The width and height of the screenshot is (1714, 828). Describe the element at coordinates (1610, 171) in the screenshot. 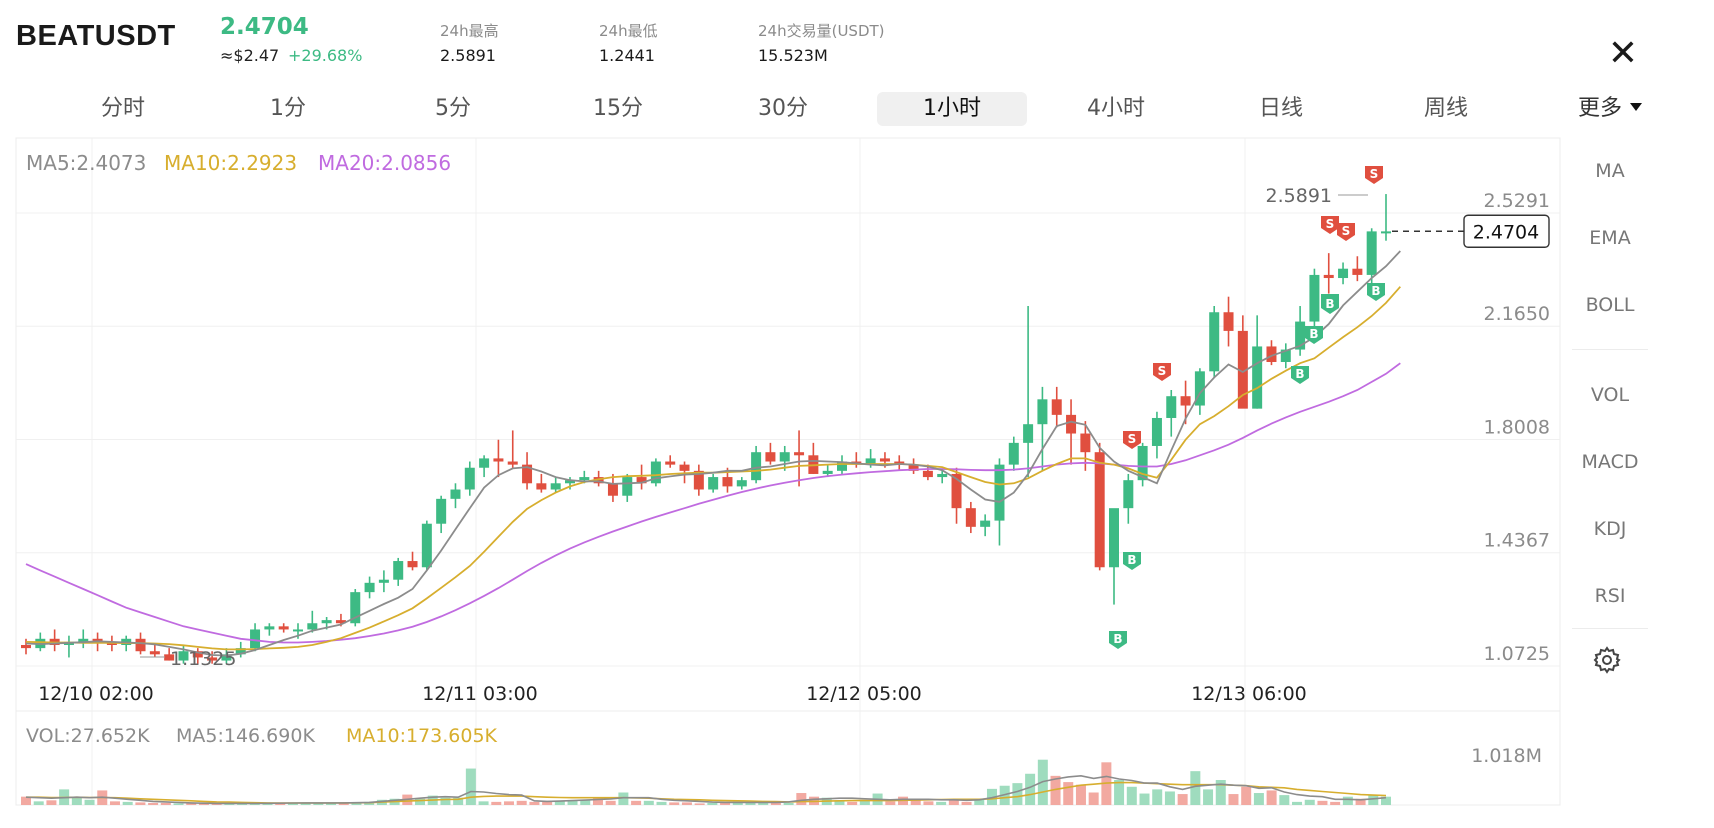

I see `indicator-ma: MA` at that location.